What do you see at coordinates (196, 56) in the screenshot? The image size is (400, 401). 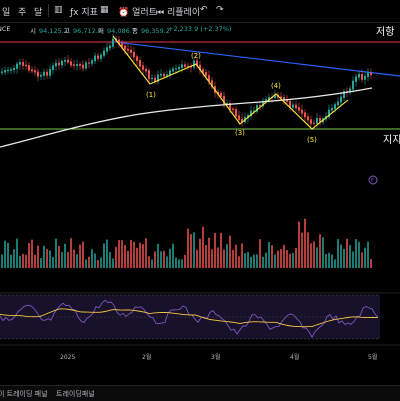 I see `wave-label-2: (2)` at bounding box center [196, 56].